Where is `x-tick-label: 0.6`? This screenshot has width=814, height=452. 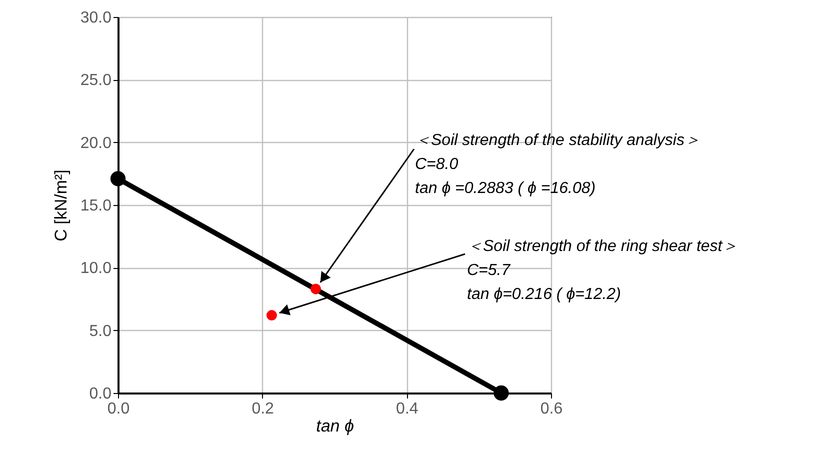 x-tick-label: 0.6 is located at coordinates (551, 409).